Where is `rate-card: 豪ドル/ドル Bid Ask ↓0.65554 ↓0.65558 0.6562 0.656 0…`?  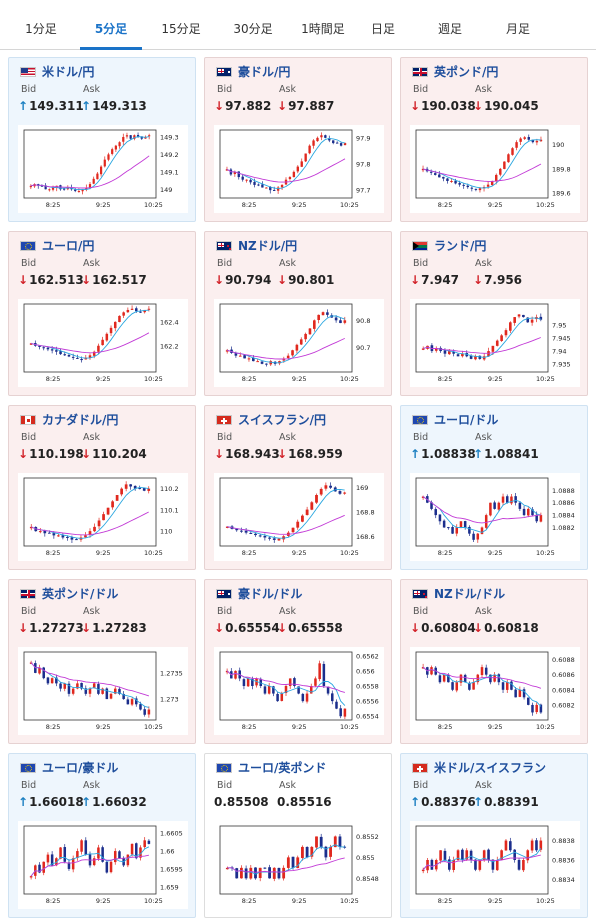
rate-card: 豪ドル/ドル Bid Ask ↓0.65554 ↓0.65558 0.6562 0.656 0… is located at coordinates (298, 661).